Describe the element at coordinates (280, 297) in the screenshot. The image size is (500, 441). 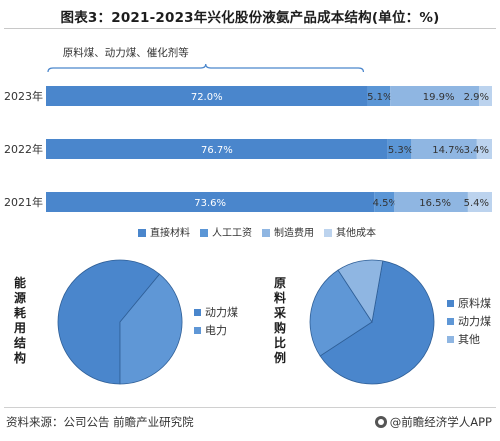
I see `side-title-char: 料` at that location.